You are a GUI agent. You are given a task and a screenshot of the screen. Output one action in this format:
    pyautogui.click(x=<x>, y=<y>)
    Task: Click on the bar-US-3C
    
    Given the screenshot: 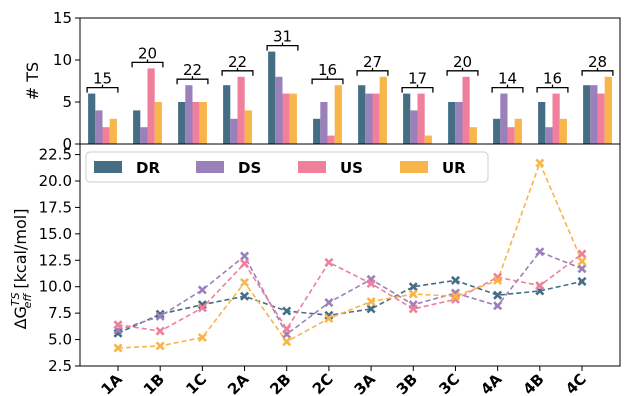 What is the action you would take?
    pyautogui.click(x=466, y=110)
    